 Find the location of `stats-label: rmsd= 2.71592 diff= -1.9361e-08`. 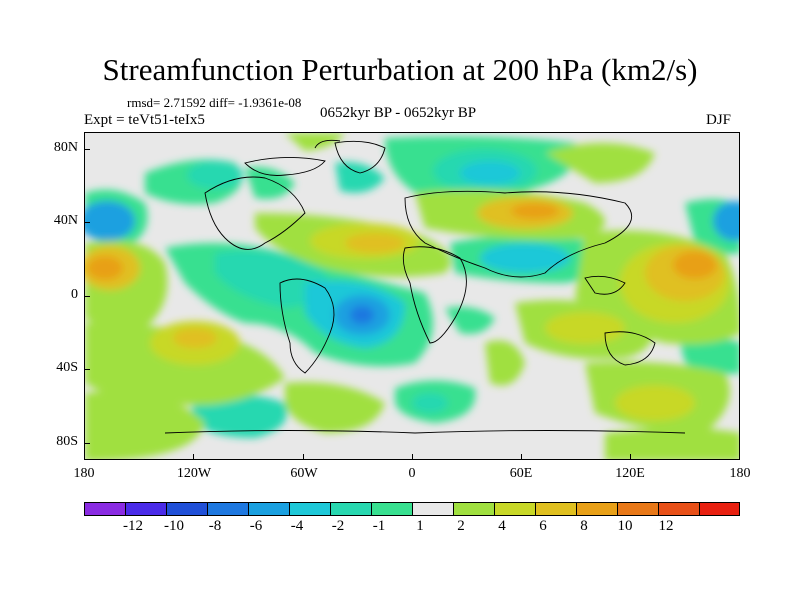

stats-label: rmsd= 2.71592 diff= -1.9361e-08 is located at coordinates (214, 102).